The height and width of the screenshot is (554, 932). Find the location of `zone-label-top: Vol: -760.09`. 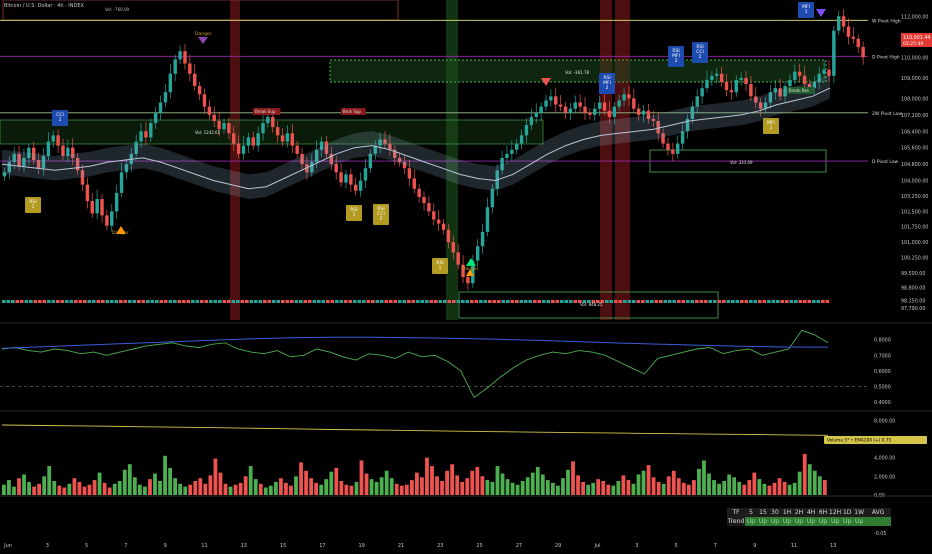

zone-label-top: Vol: -760.09 is located at coordinates (117, 9).